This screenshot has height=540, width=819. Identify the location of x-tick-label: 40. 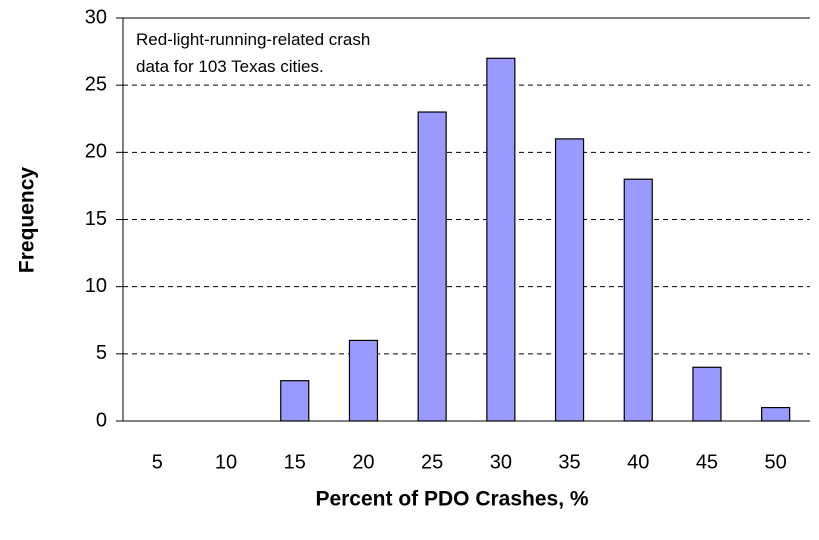
(638, 462).